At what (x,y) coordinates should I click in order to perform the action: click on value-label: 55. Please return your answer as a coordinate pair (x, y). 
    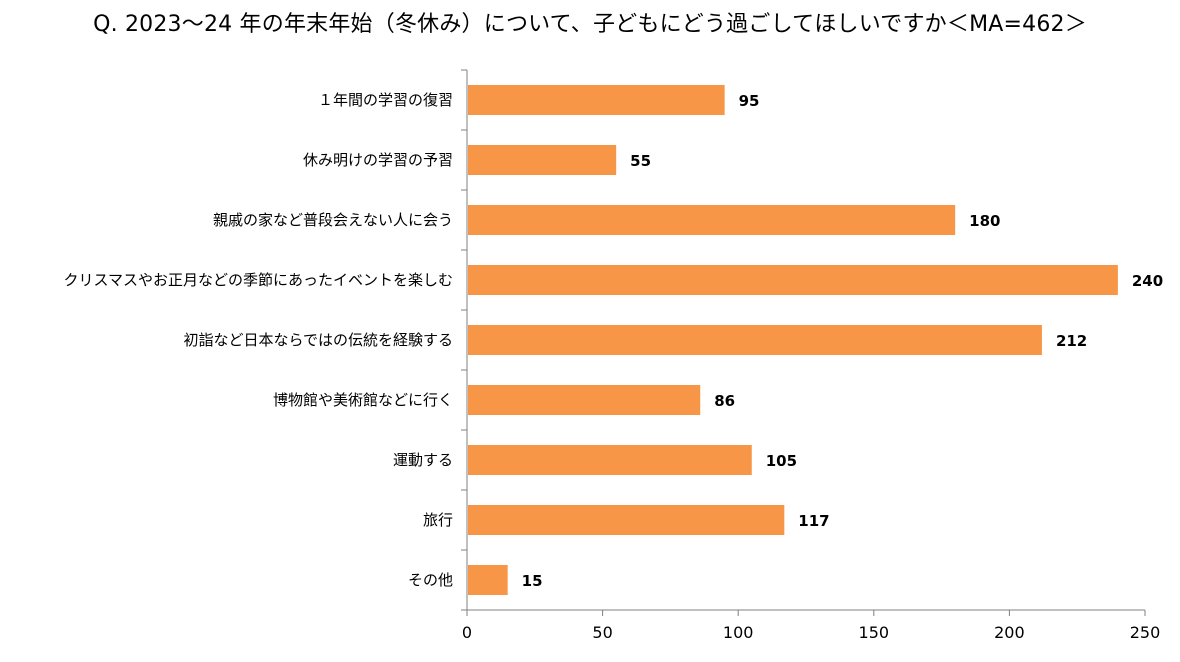
    Looking at the image, I should click on (640, 161).